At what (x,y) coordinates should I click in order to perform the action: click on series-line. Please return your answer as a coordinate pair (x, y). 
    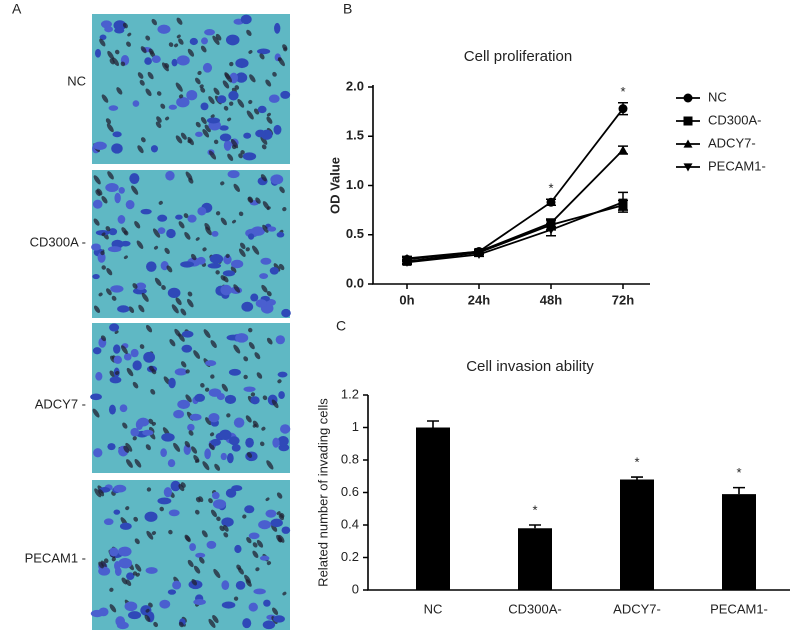
    Looking at the image, I should click on (515, 233).